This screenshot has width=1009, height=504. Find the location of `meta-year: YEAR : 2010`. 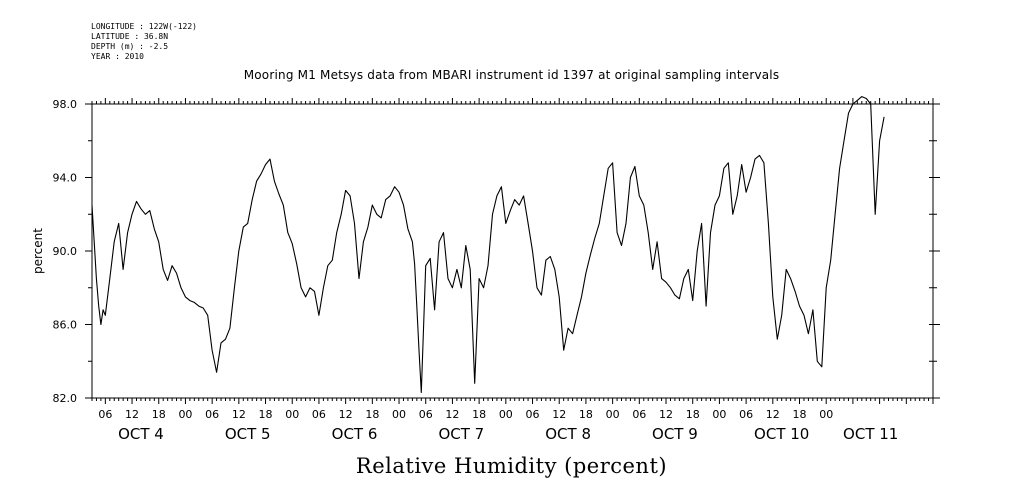

meta-year: YEAR : 2010 is located at coordinates (117, 56).